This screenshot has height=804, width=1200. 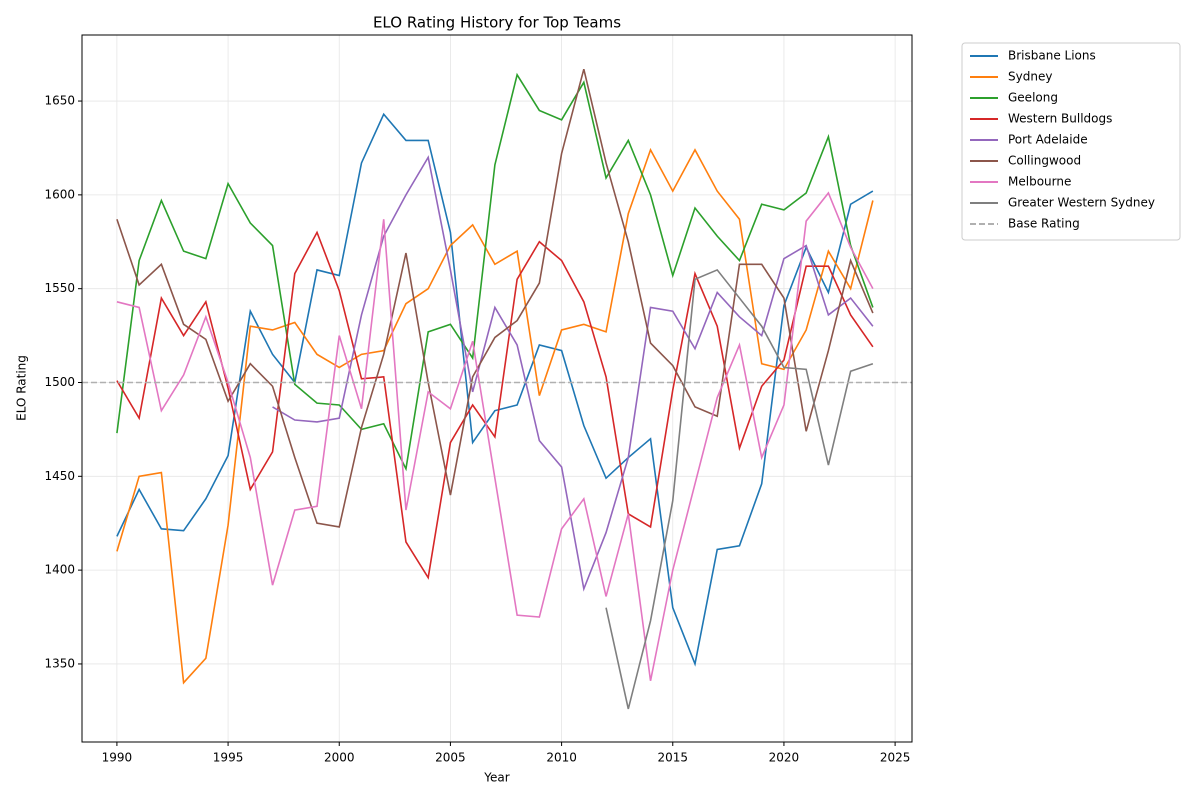 I want to click on legend-label: Western Bulldogs, so click(x=1060, y=119).